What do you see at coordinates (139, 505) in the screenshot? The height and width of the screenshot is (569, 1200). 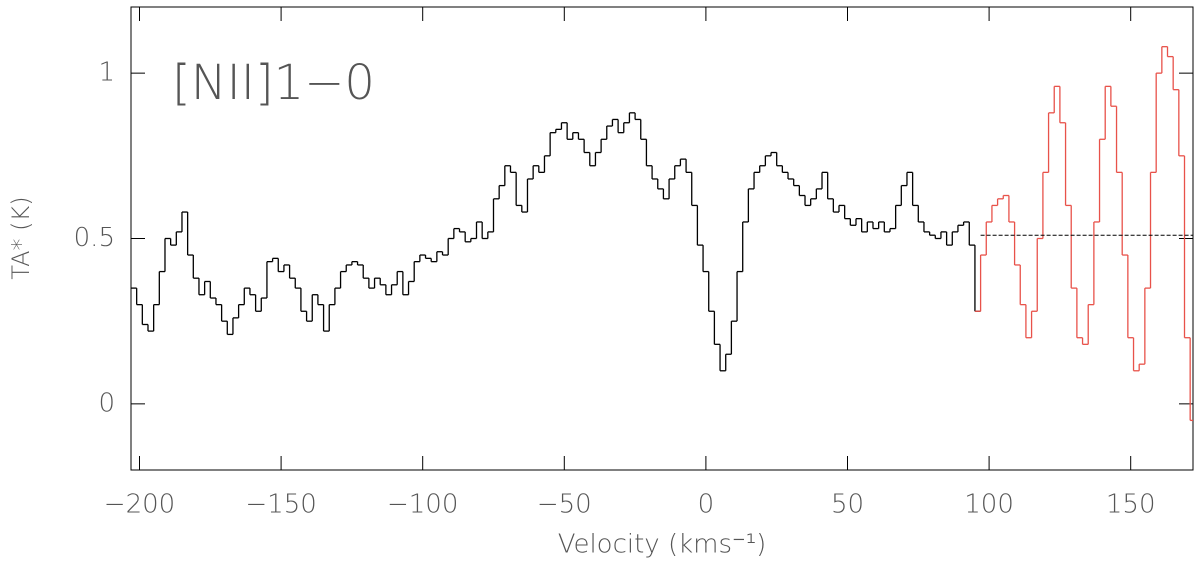 I see `x-tick-label: −200` at bounding box center [139, 505].